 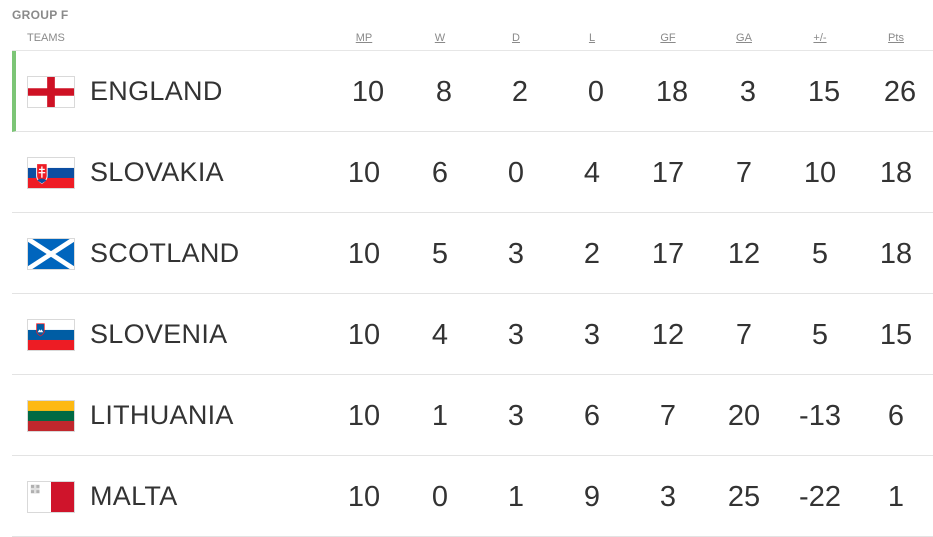 I want to click on teams-column-header: TEAMS, so click(x=46, y=38).